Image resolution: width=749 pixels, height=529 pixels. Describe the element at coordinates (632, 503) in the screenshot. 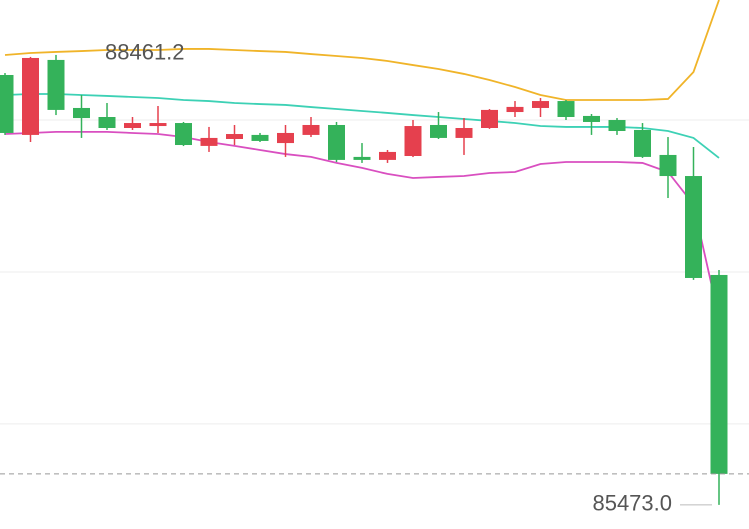

I see `low-label: 85473.0` at that location.